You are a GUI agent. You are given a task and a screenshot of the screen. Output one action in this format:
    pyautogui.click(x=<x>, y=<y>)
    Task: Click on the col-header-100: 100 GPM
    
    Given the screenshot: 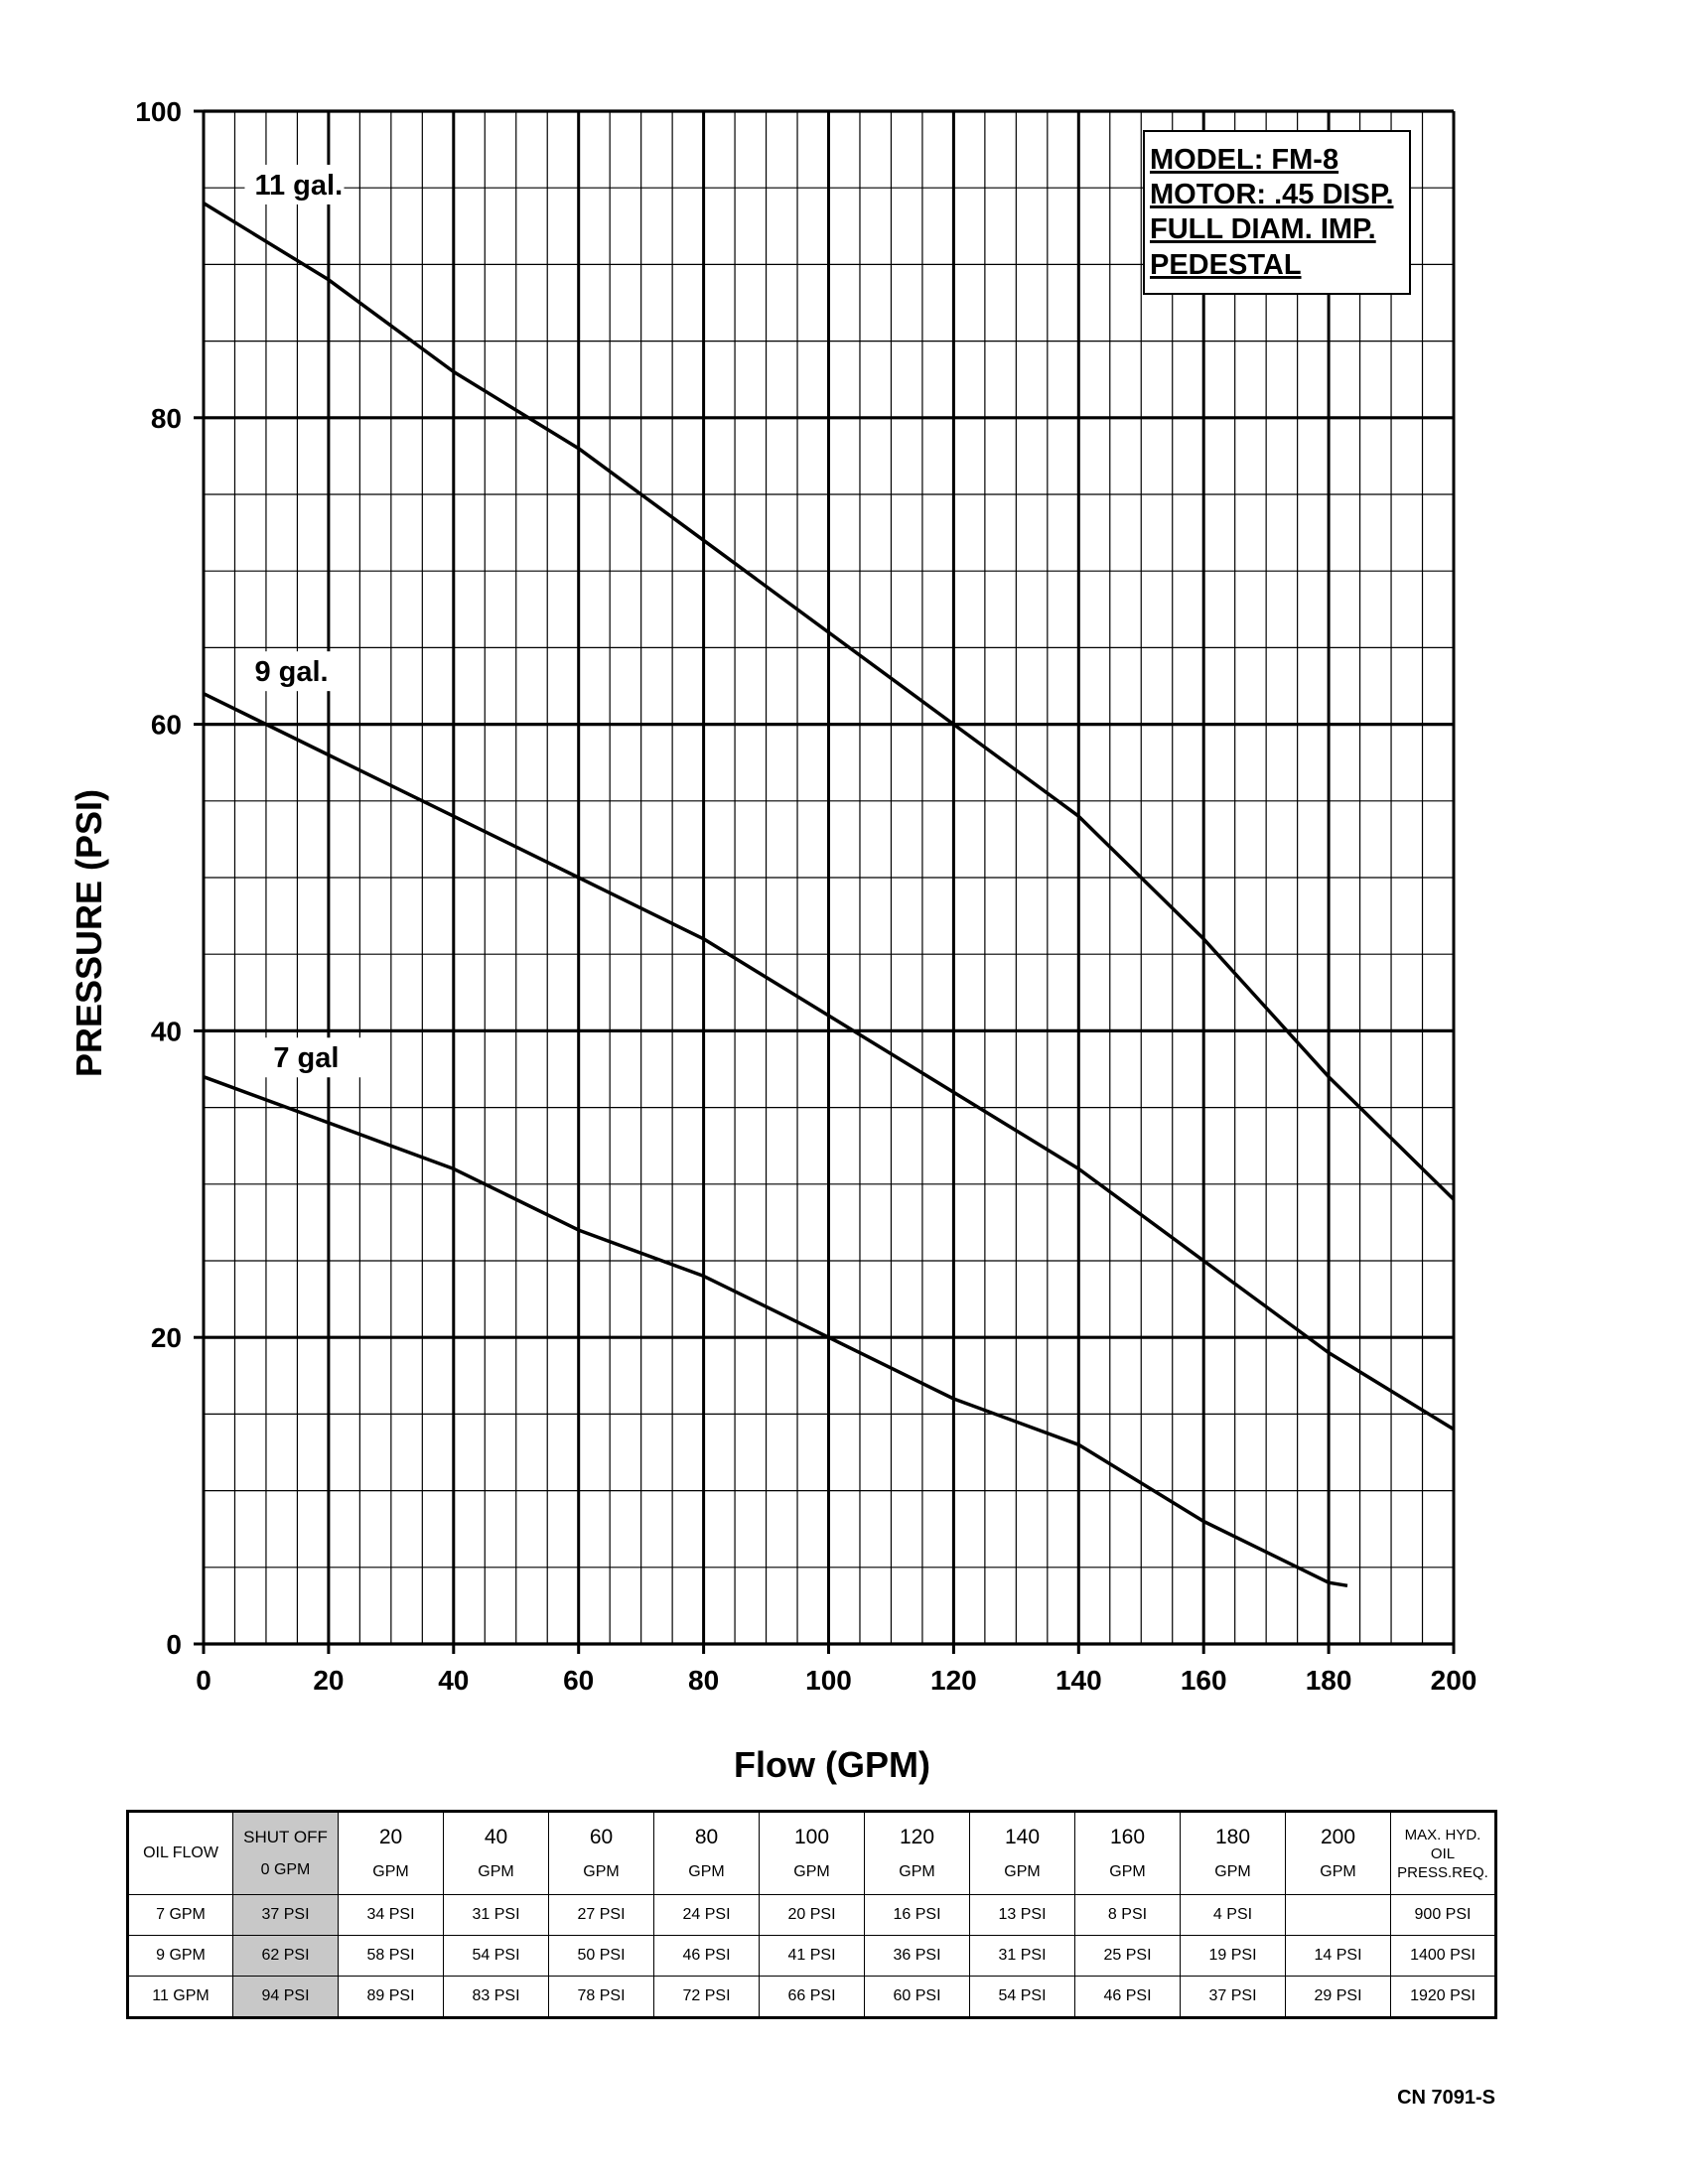 What is the action you would take?
    pyautogui.click(x=812, y=1853)
    